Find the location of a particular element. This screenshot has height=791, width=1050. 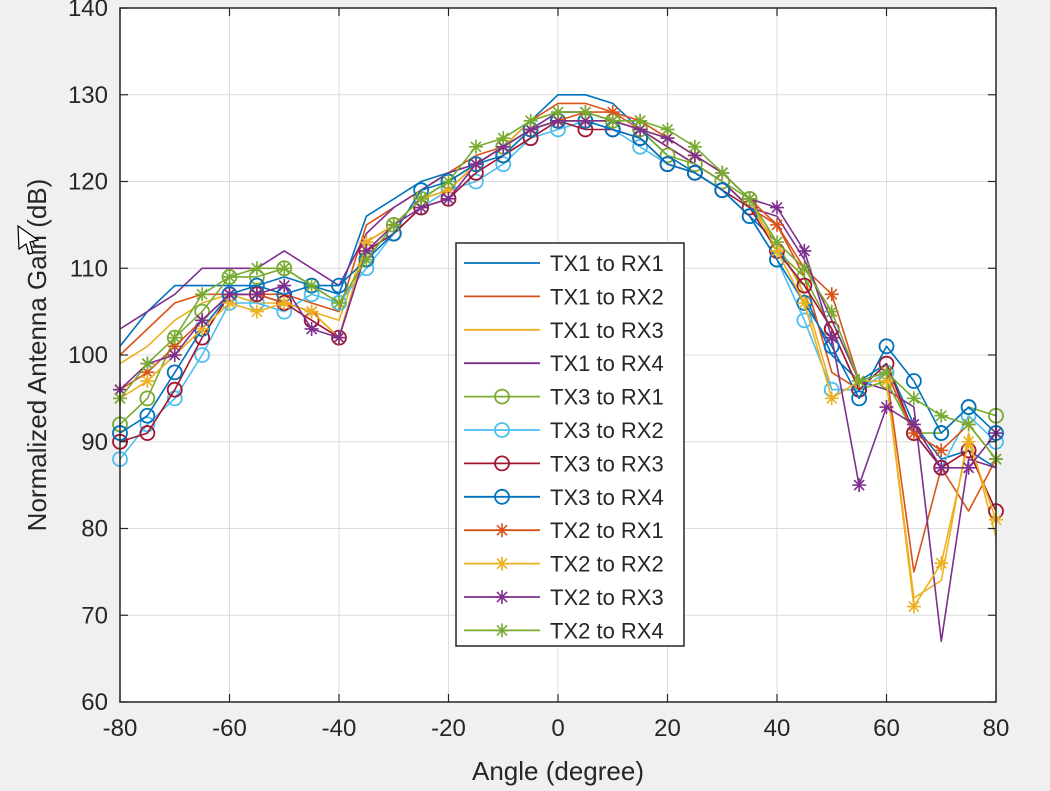

x-tick-label: -80 is located at coordinates (120, 728).